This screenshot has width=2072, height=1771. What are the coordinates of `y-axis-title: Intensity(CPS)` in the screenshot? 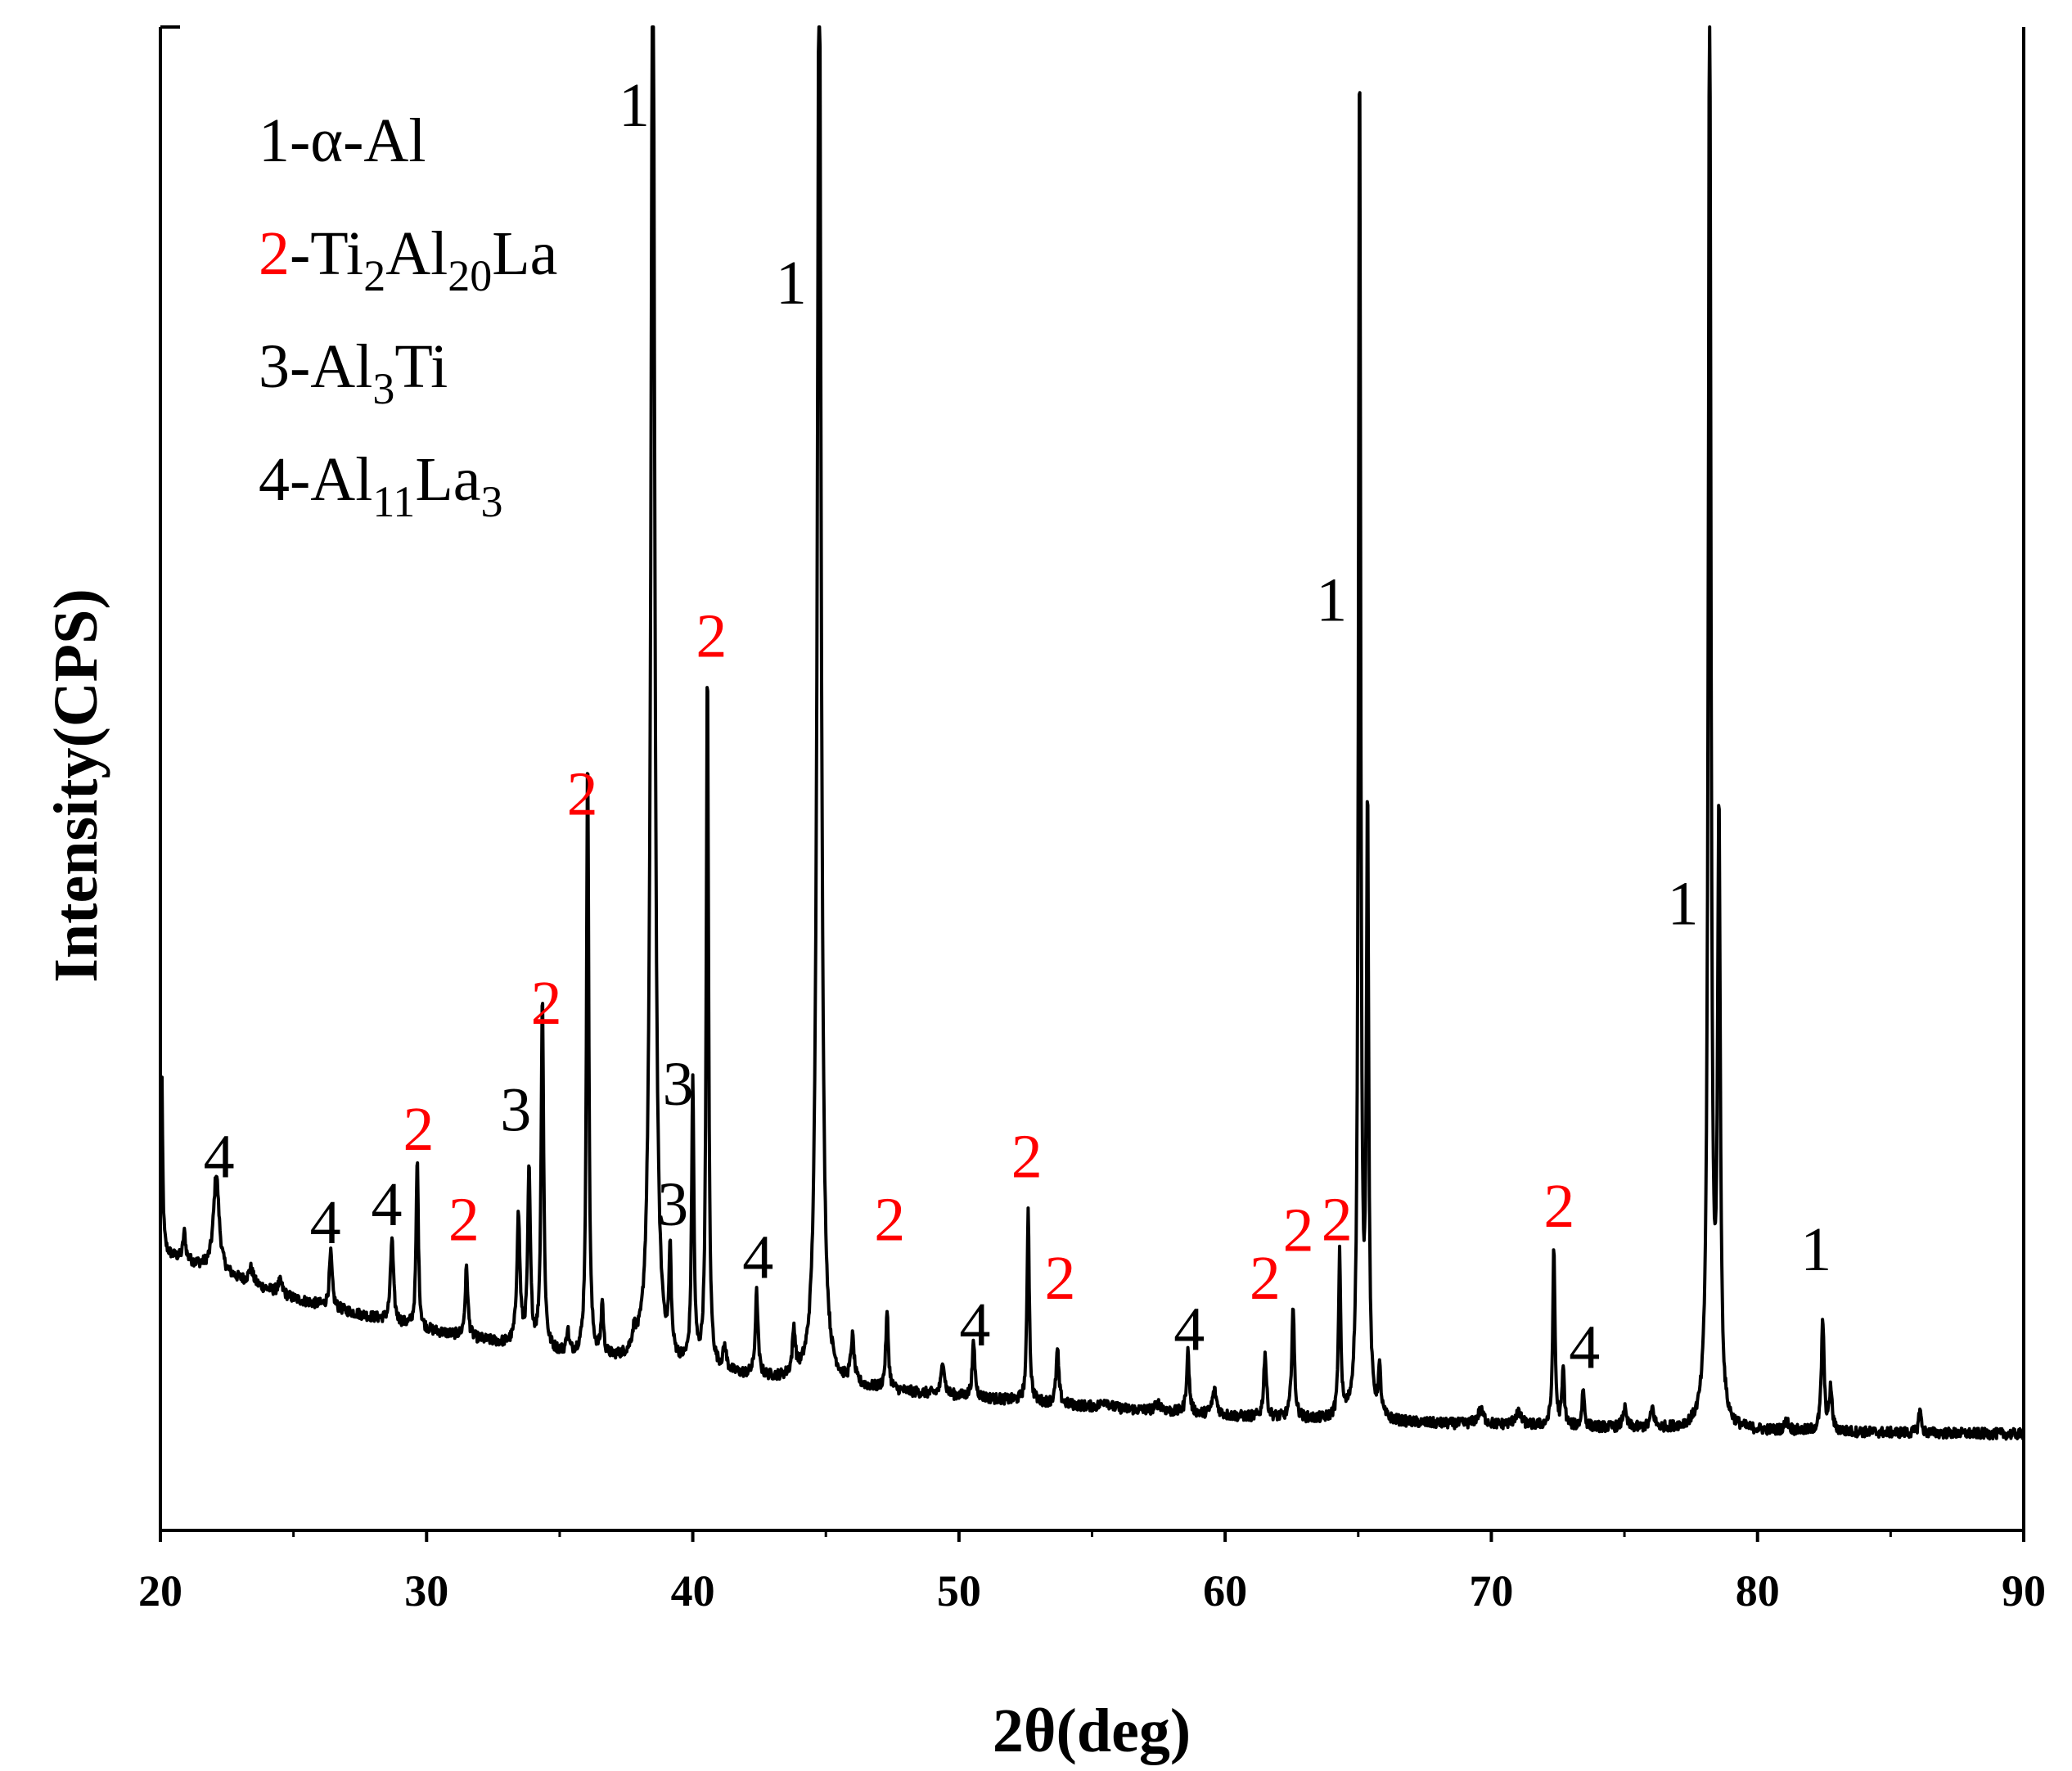 It's located at (76, 785).